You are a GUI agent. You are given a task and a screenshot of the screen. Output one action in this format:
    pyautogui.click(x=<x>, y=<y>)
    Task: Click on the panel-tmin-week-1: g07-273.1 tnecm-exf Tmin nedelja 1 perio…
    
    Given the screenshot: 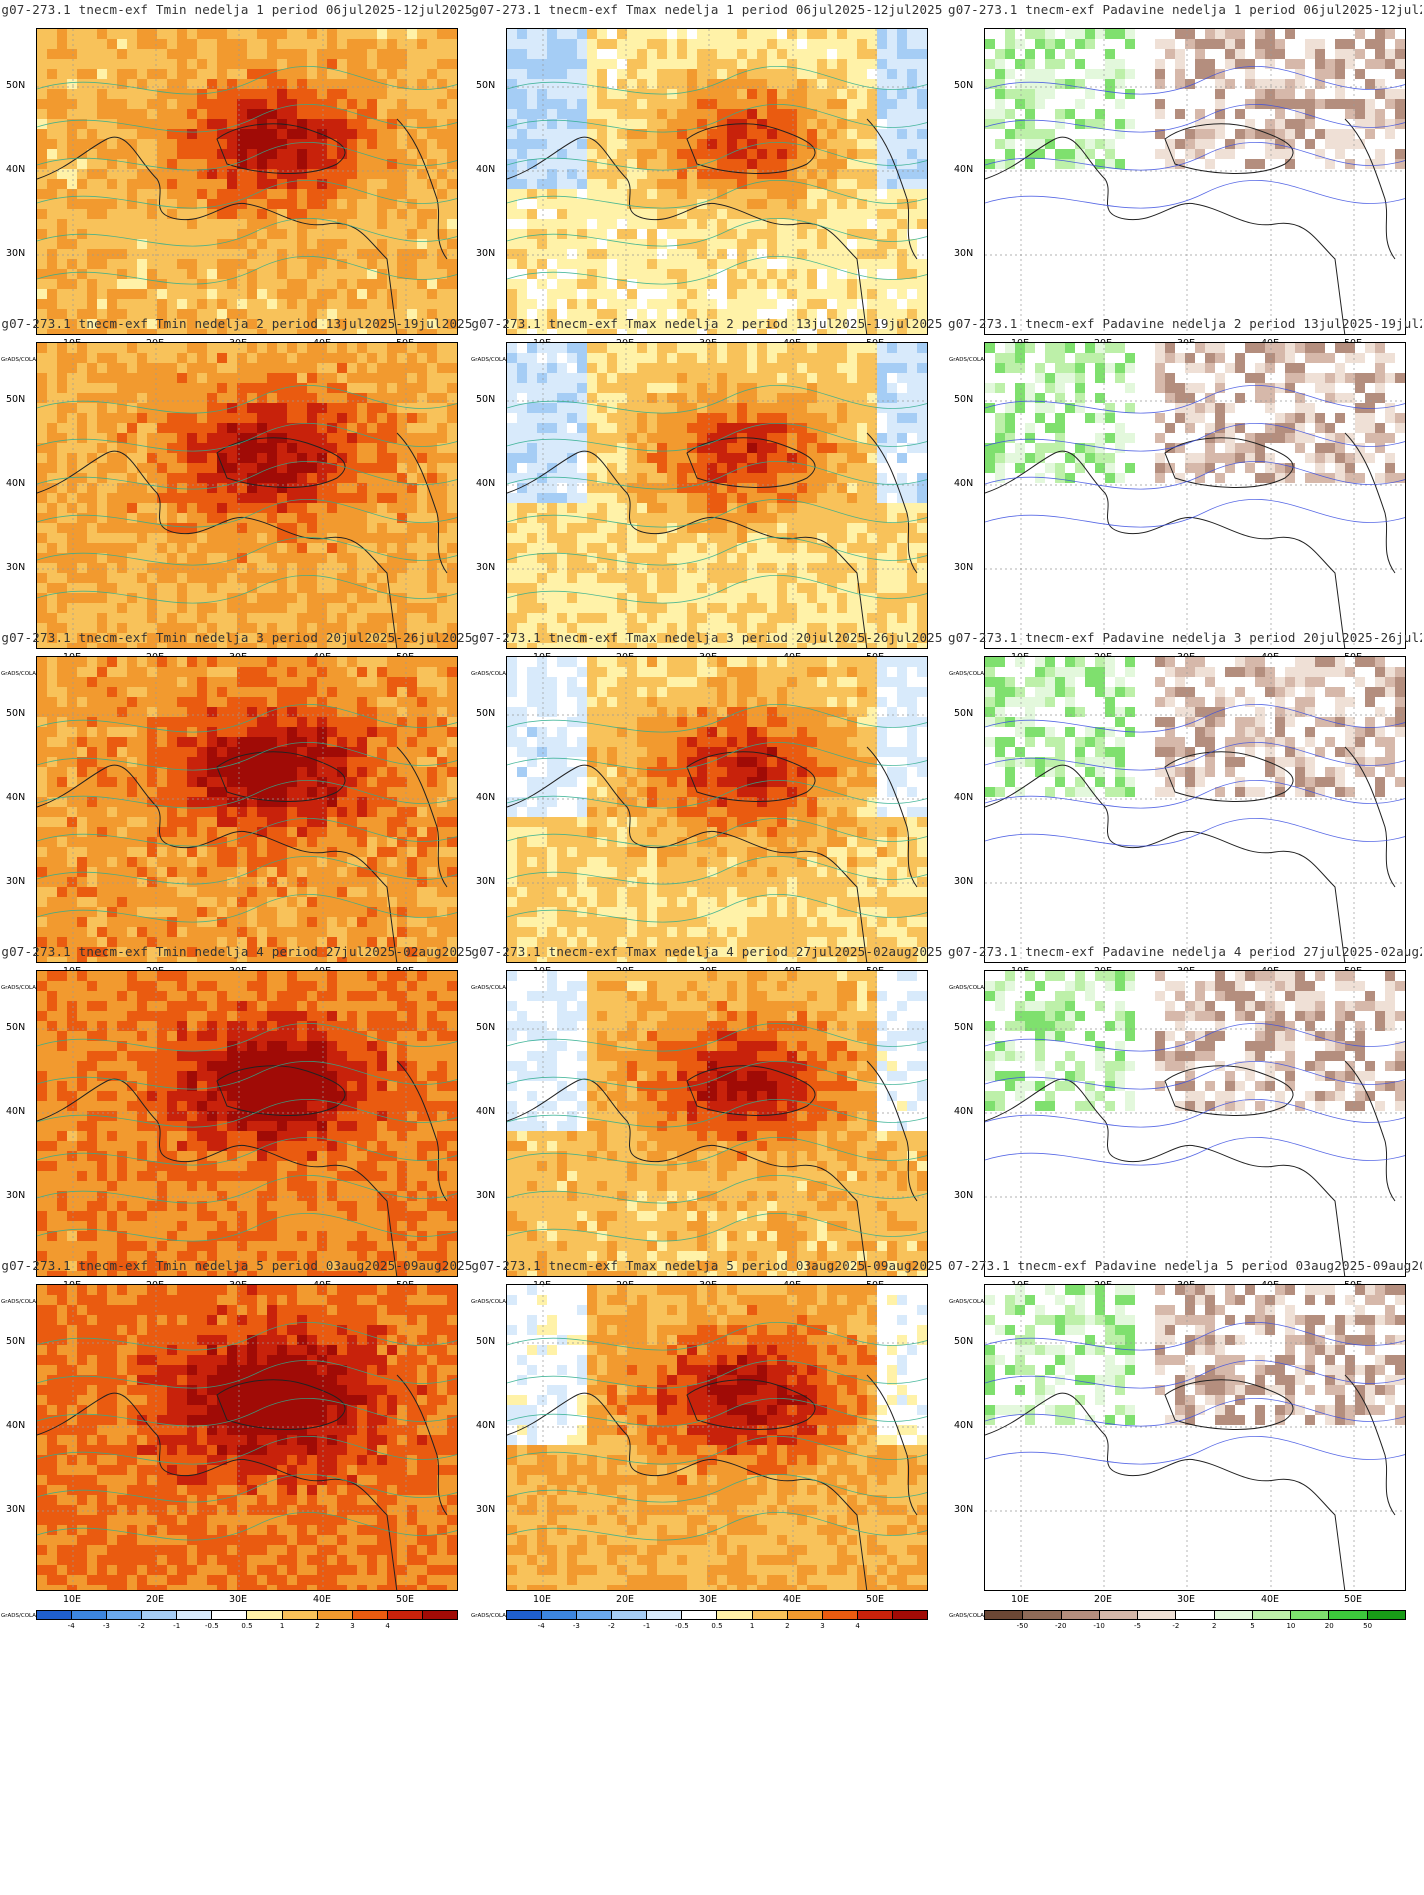 What is the action you would take?
    pyautogui.click(x=237, y=189)
    